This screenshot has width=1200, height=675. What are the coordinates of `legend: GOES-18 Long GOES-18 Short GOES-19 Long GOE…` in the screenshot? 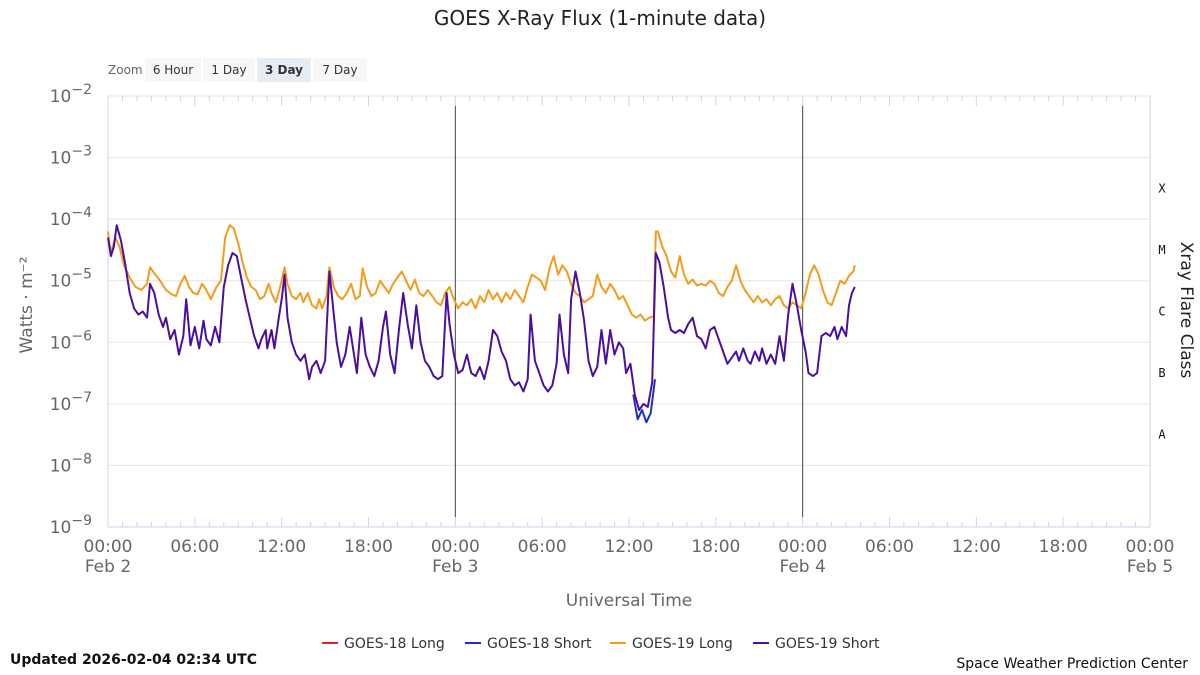 It's located at (601, 644).